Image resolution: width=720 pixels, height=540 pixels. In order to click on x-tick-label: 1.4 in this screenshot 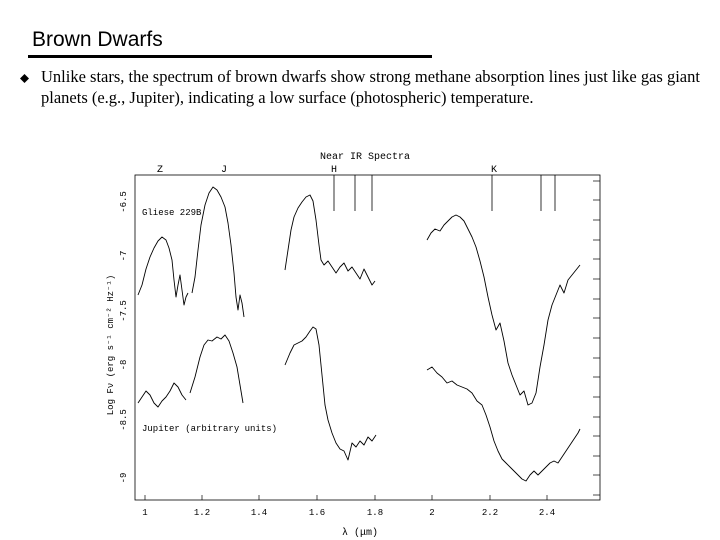, I will do `click(259, 513)`.